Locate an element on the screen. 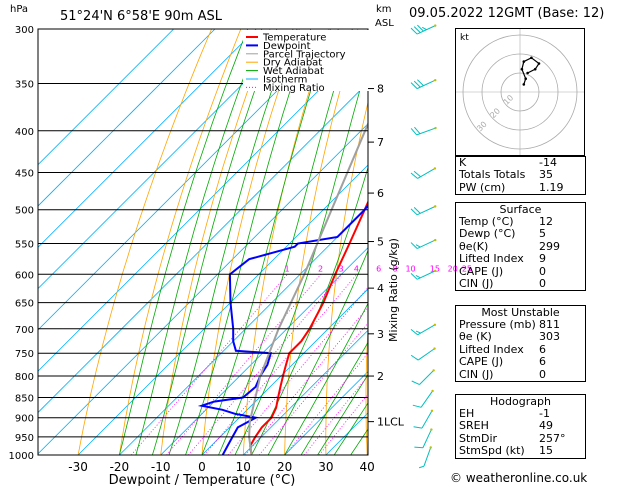  dewpoint-line is located at coordinates (282, 329).